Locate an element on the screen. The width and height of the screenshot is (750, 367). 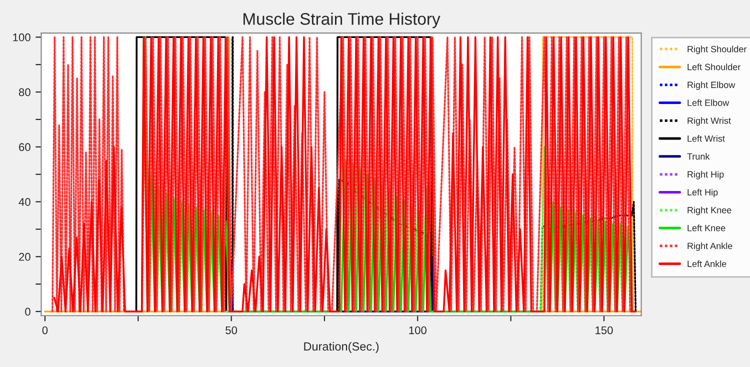
x-tick-label: 50 is located at coordinates (232, 330).